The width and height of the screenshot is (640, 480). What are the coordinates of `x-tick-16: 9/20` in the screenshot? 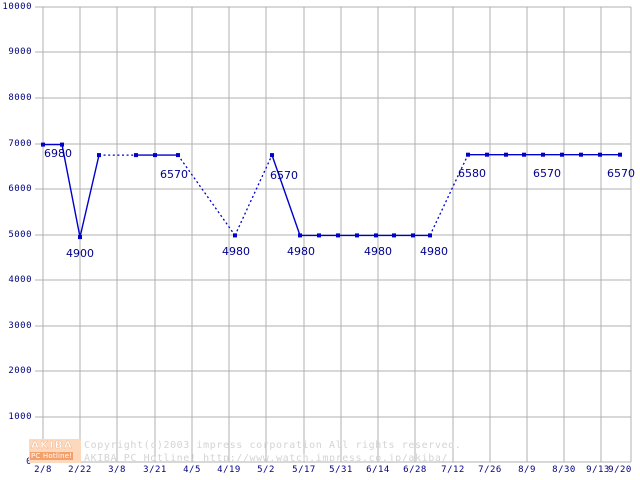 It's located at (620, 470).